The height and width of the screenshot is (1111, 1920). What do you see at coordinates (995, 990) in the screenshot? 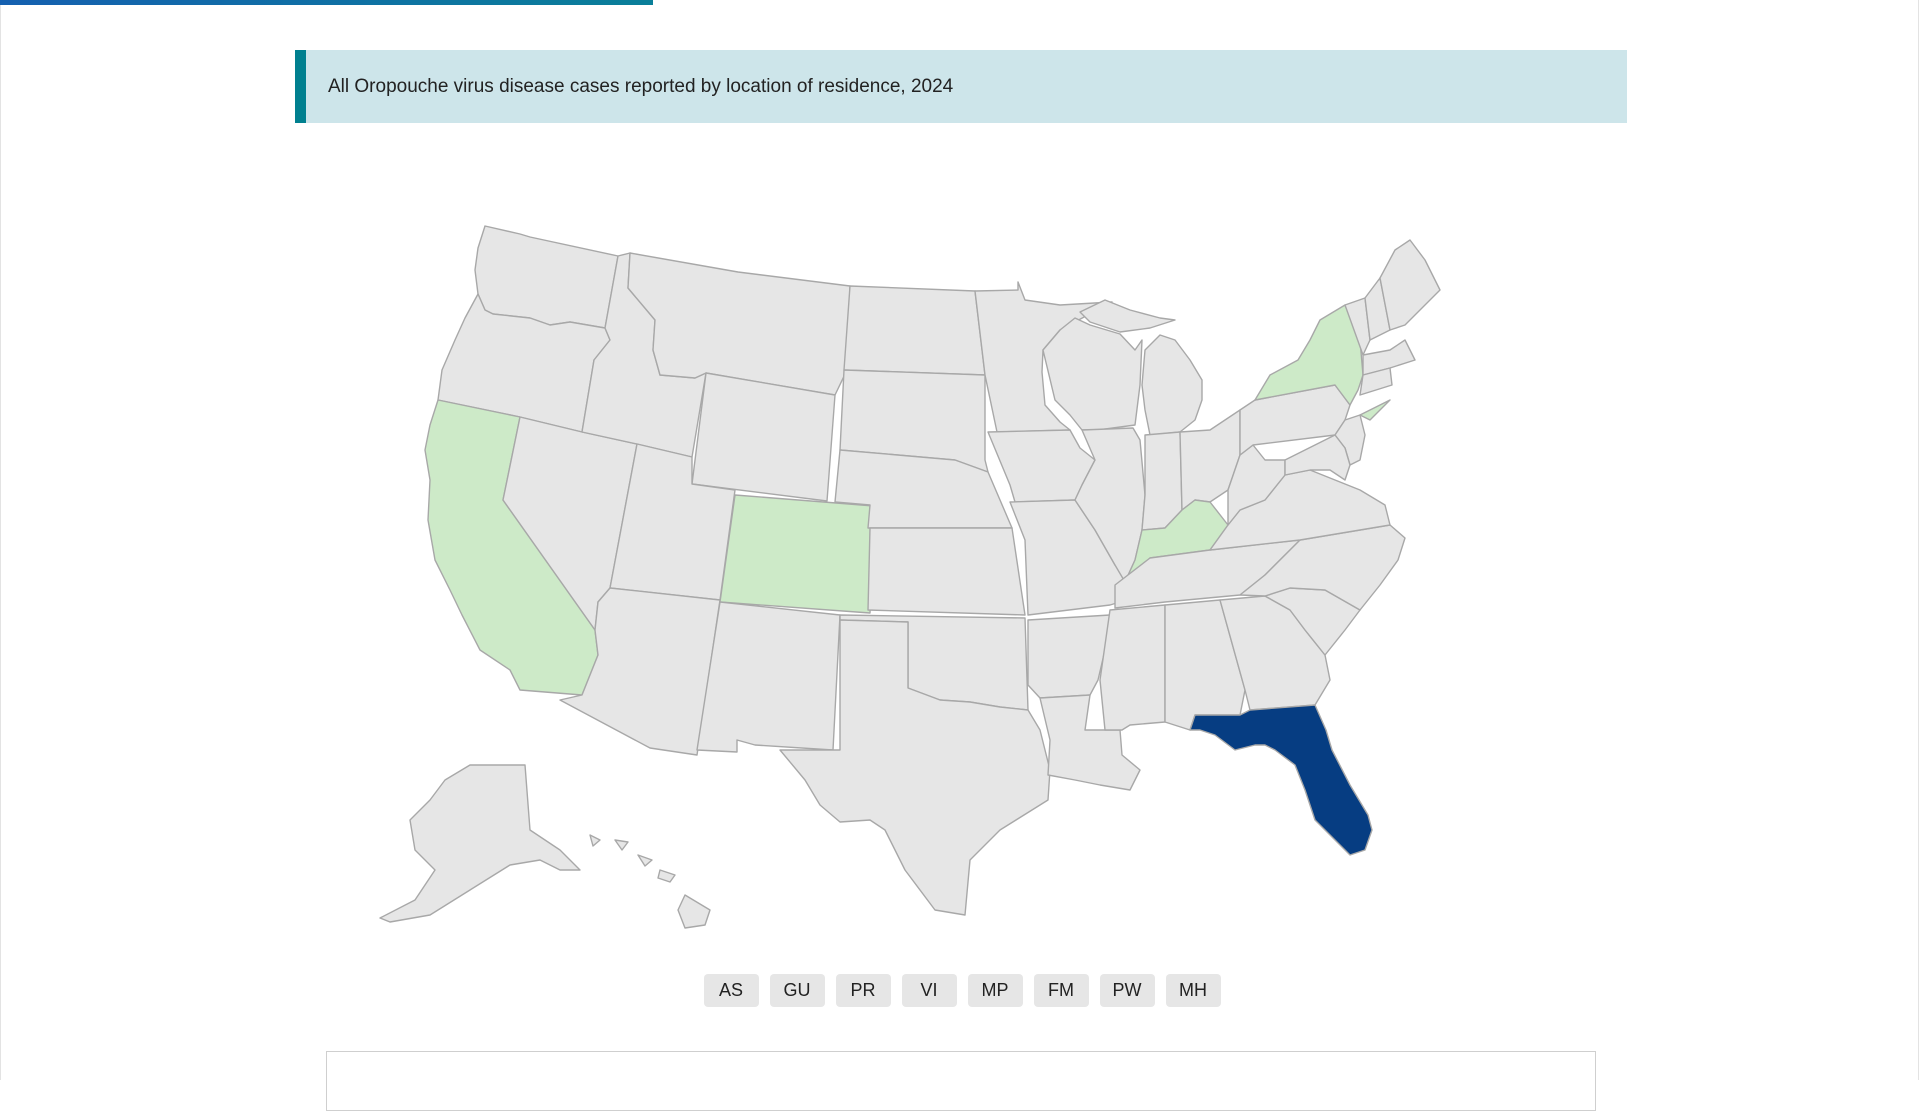
I see `territory-button-mp: MP` at bounding box center [995, 990].